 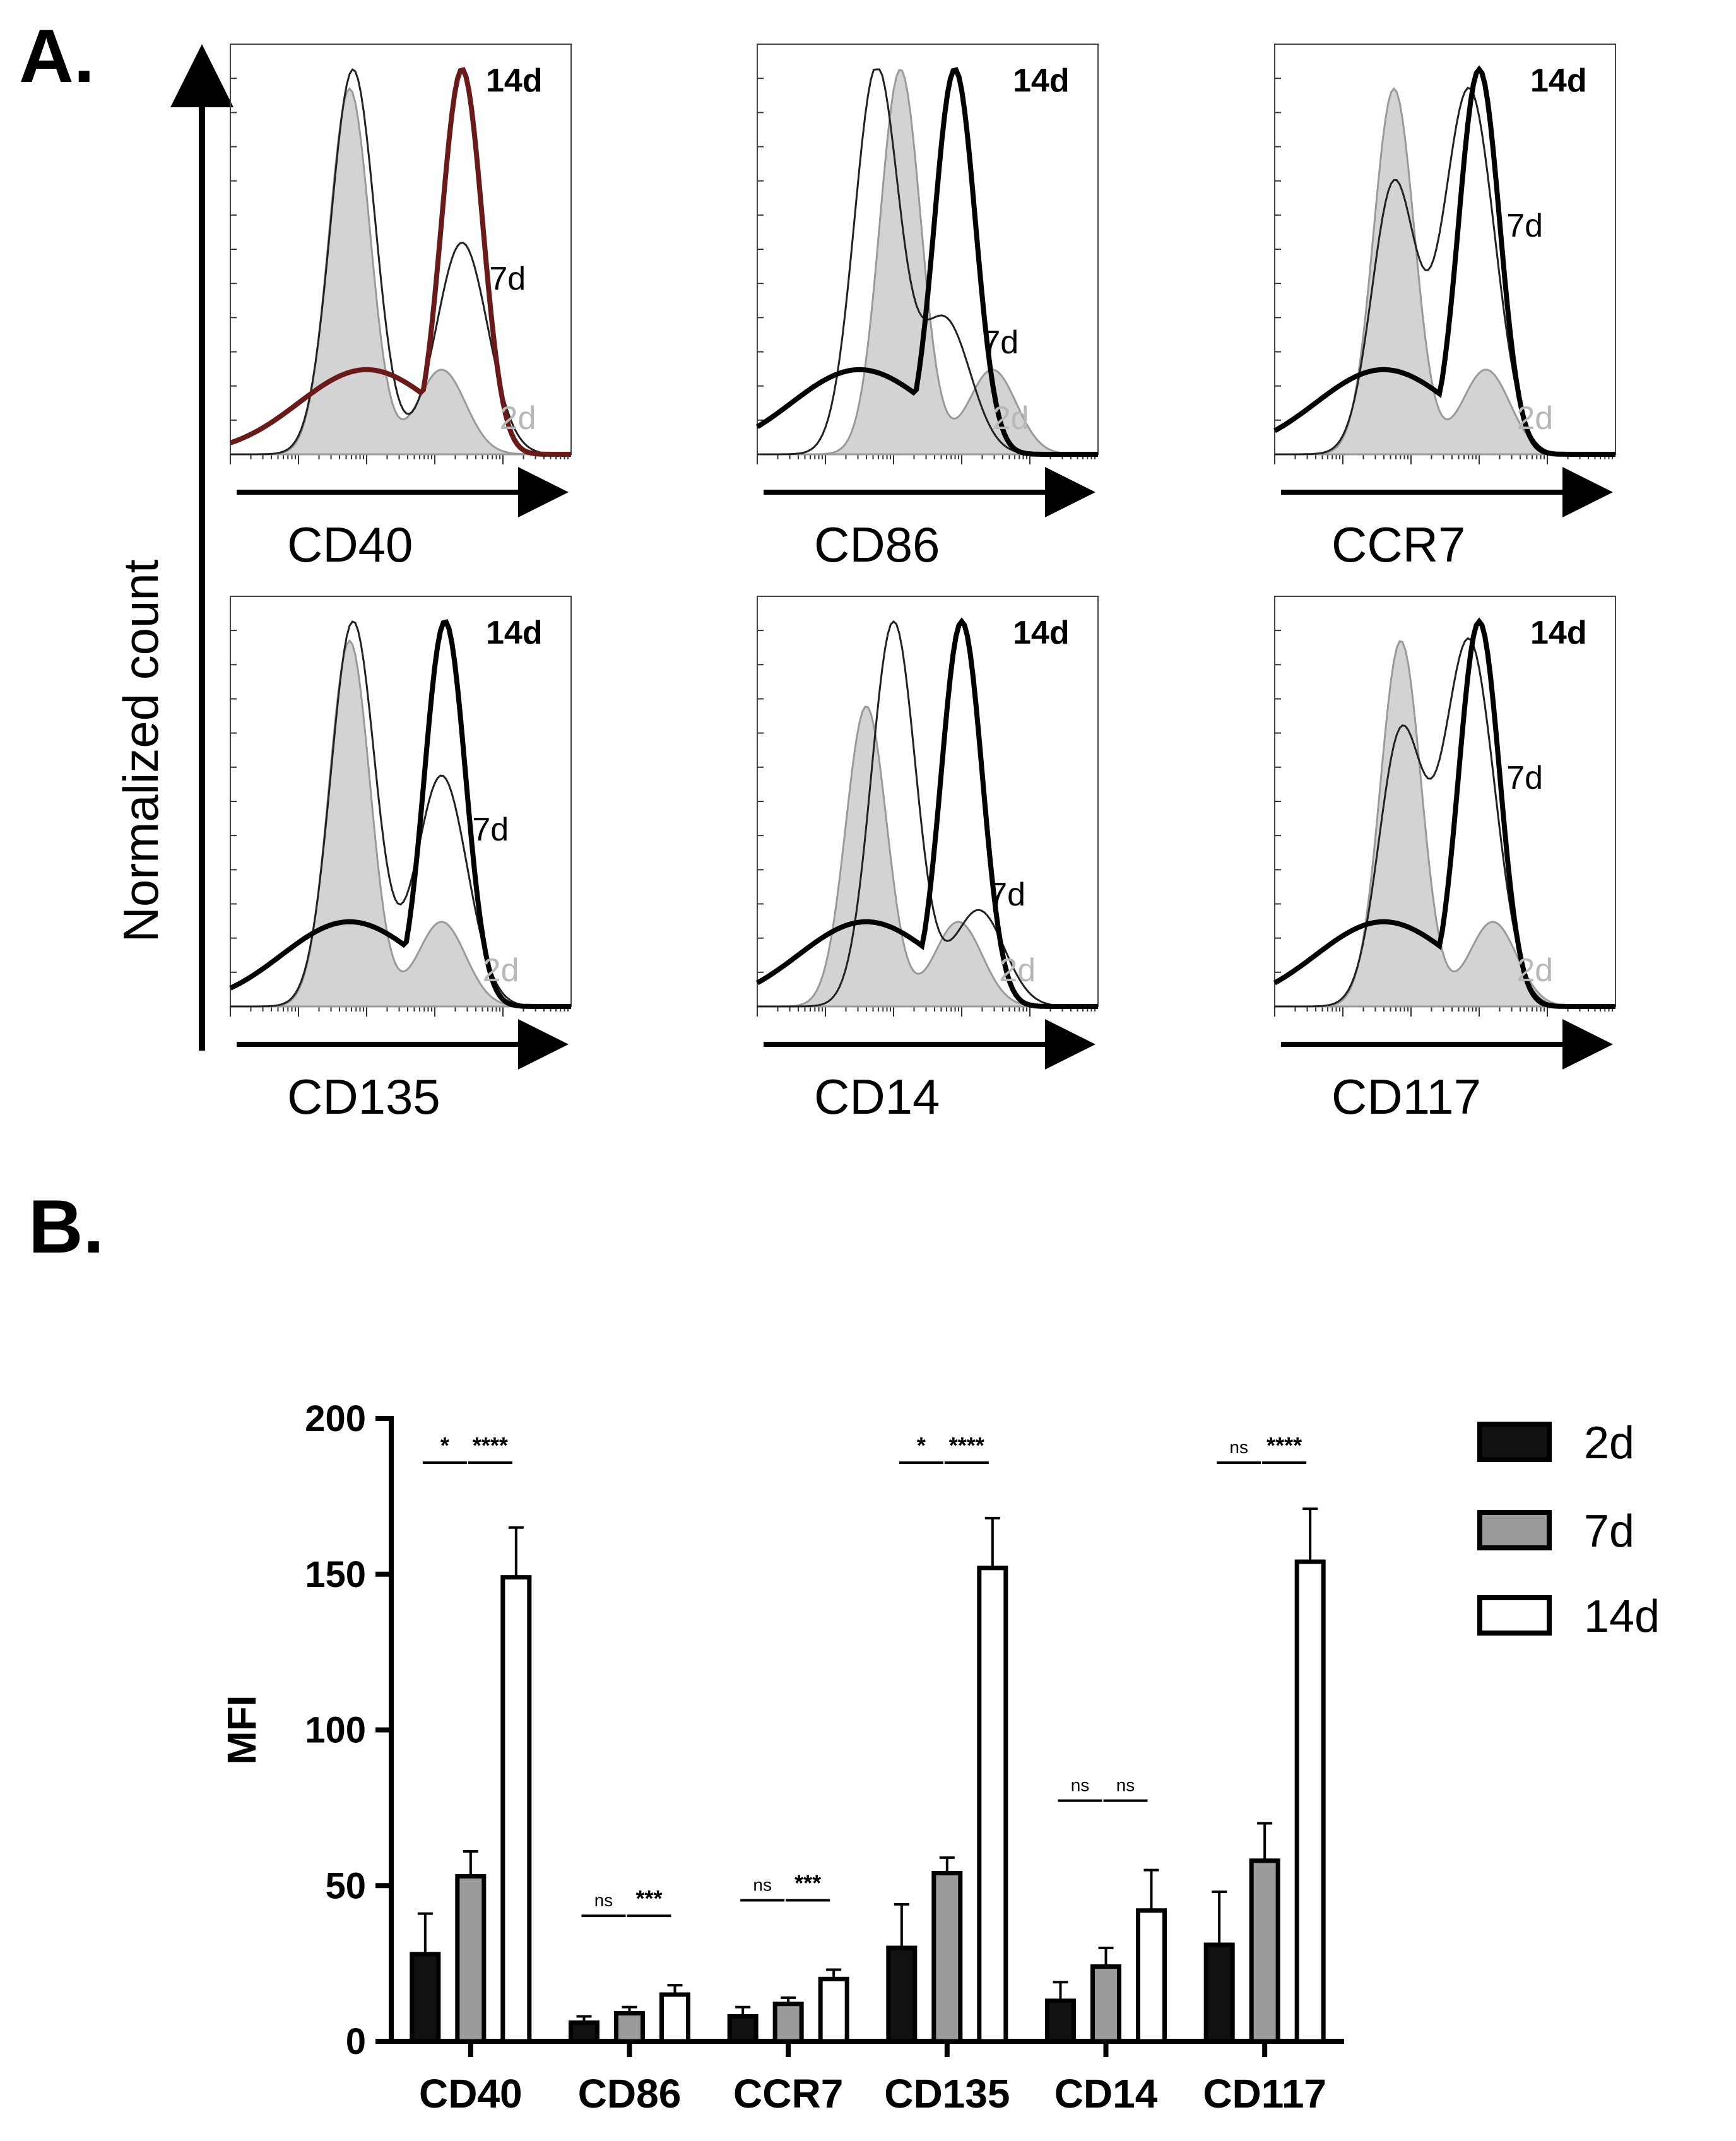 What do you see at coordinates (1151, 1976) in the screenshot?
I see `bar-14d-cd14` at bounding box center [1151, 1976].